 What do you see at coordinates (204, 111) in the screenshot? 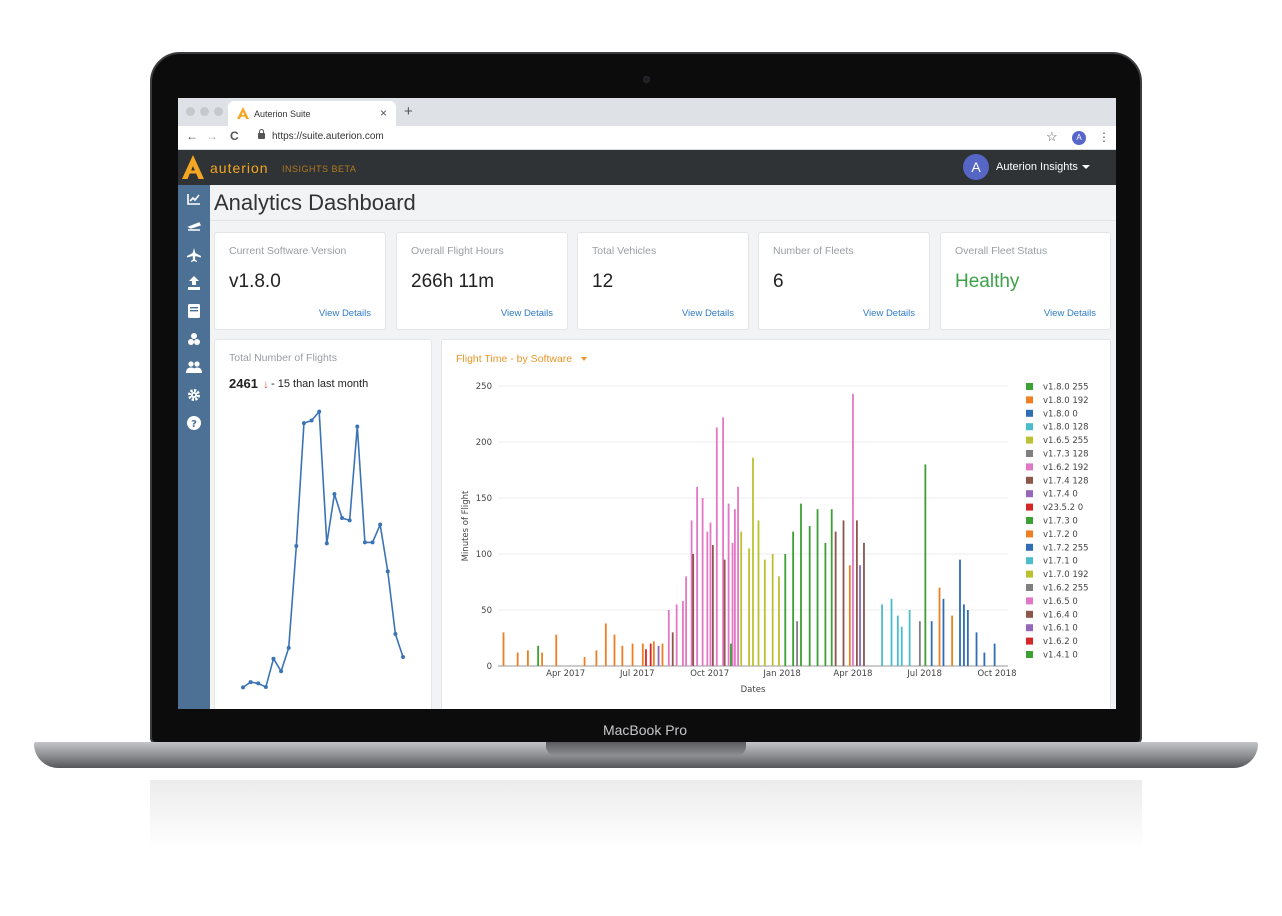
I see `window-minimize-button` at bounding box center [204, 111].